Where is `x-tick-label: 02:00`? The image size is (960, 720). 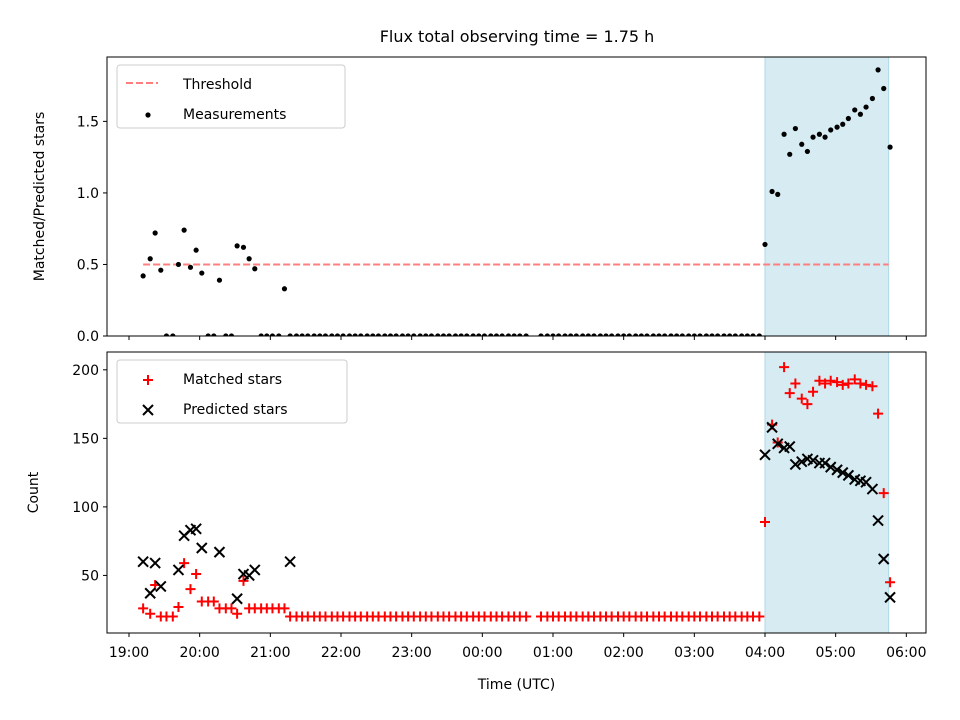
x-tick-label: 02:00 is located at coordinates (623, 653).